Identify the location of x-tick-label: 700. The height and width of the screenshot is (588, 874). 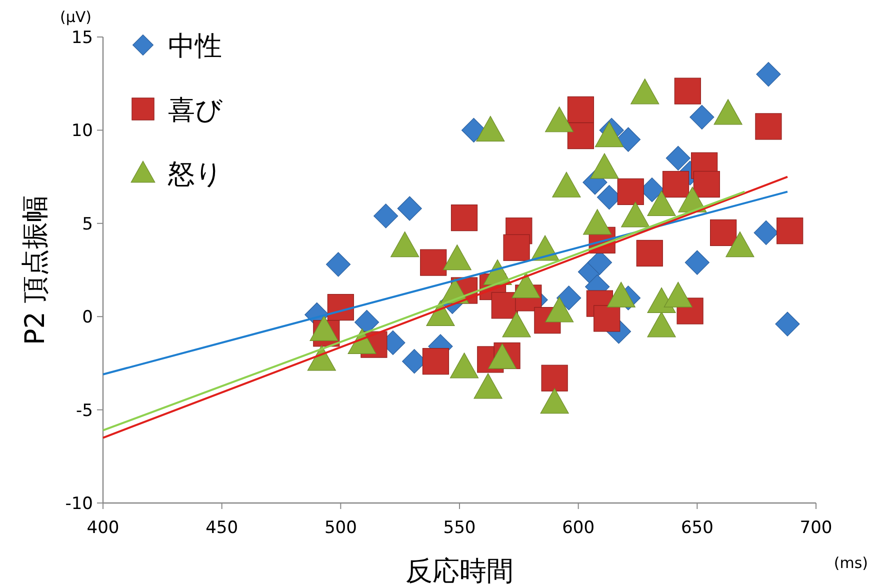
(816, 528).